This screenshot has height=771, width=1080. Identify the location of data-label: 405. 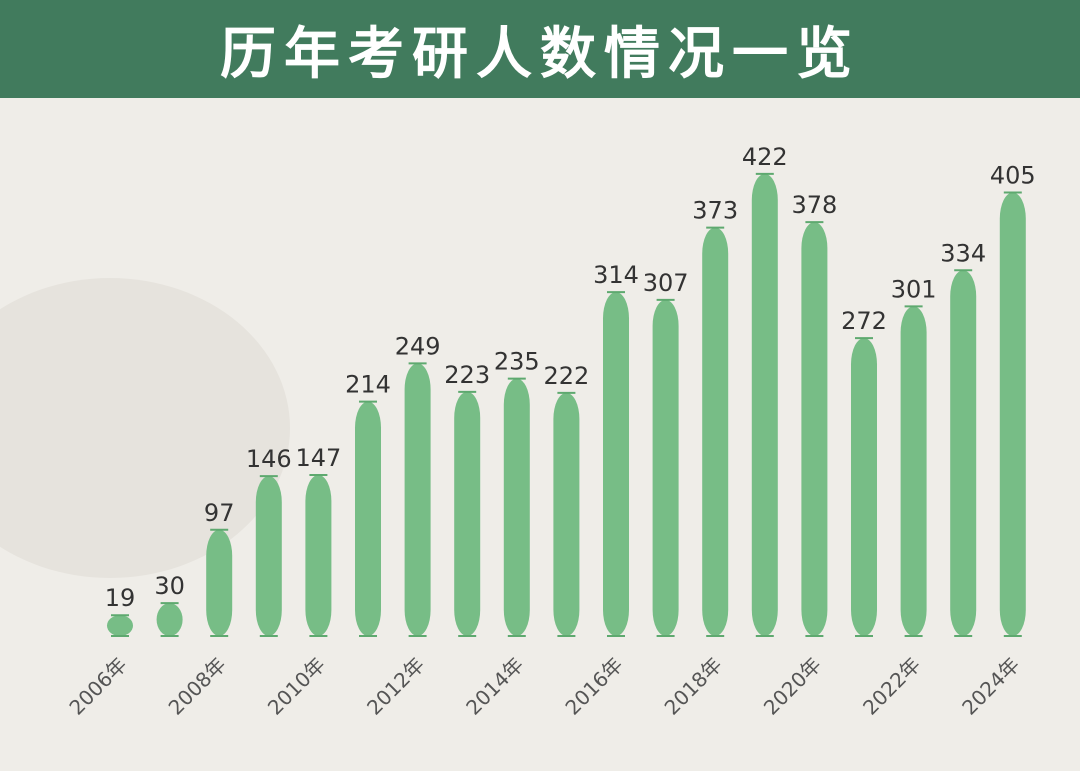
(1013, 176).